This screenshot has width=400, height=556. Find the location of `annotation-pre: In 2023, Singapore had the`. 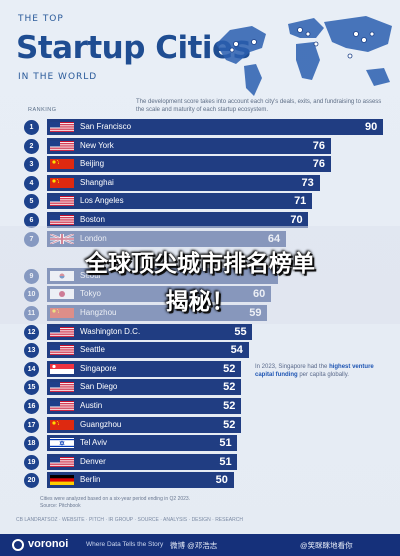

annotation-pre: In 2023, Singapore had the is located at coordinates (292, 367).